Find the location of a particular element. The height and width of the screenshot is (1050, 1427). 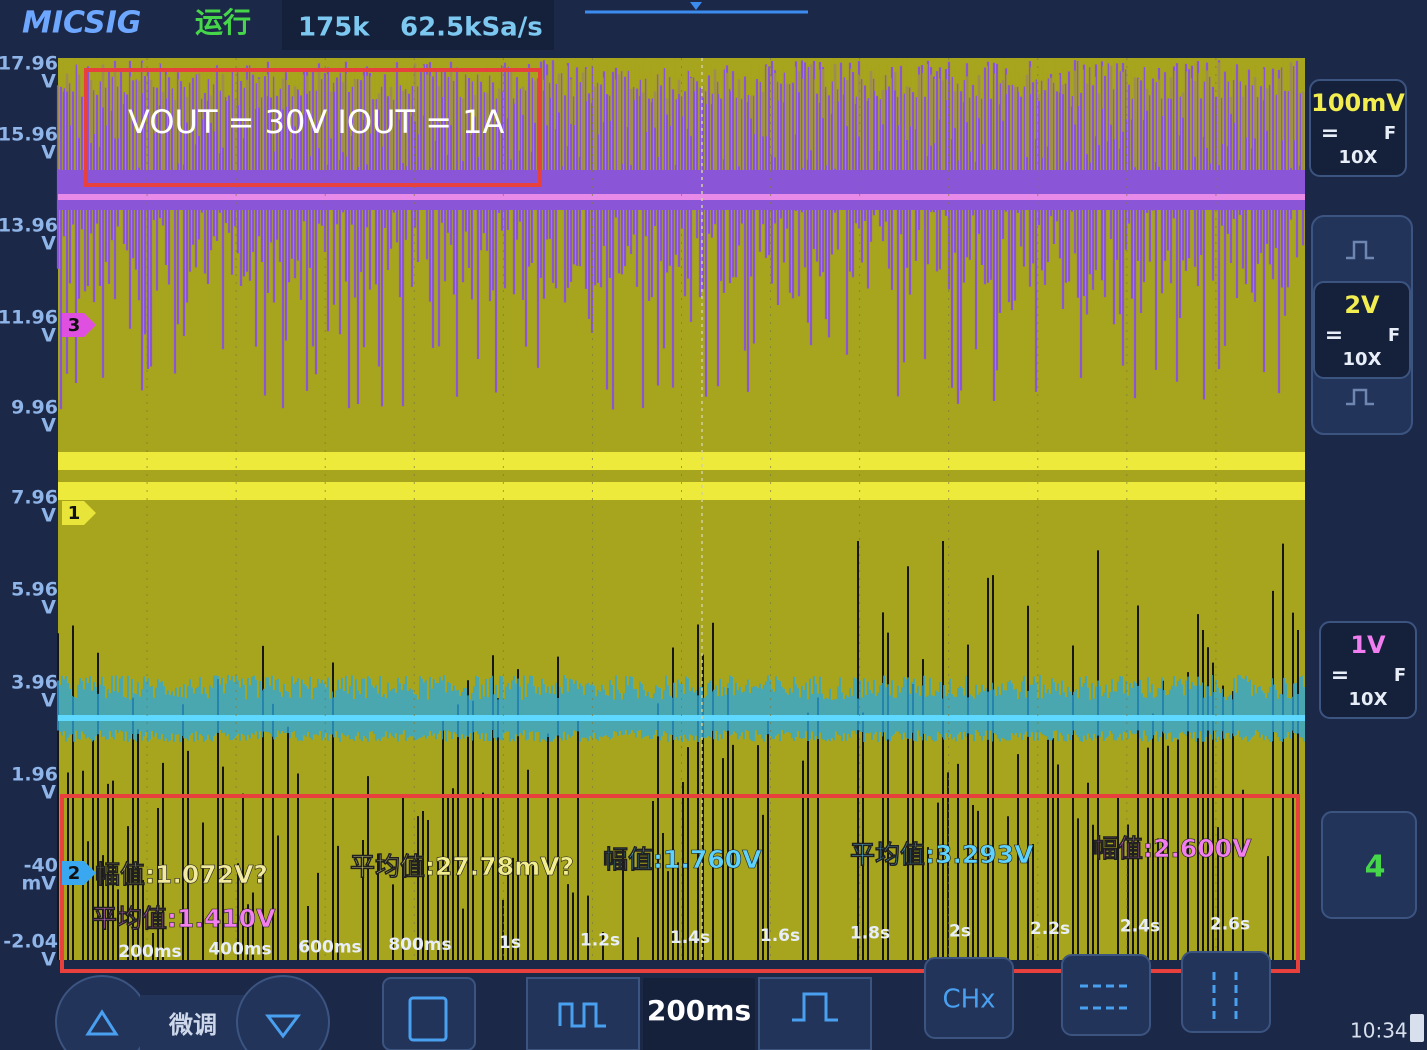

channel-markers: 3 1 2 is located at coordinates (79, 599).